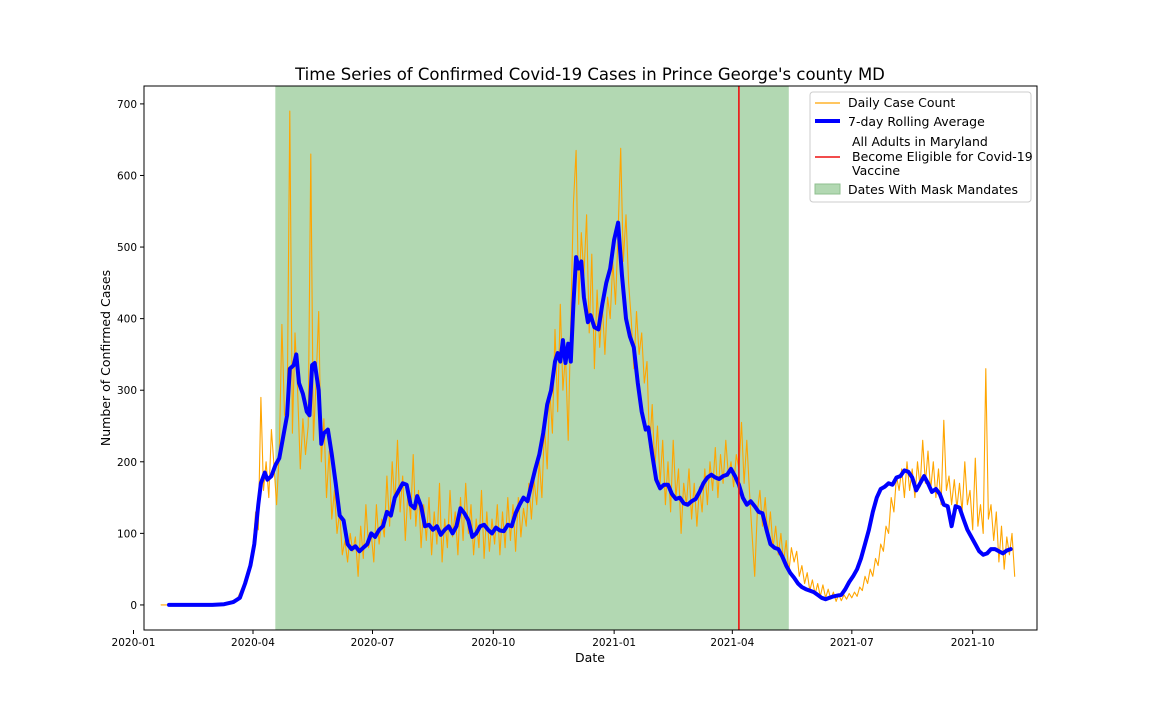 The image size is (1152, 720). Describe the element at coordinates (920, 141) in the screenshot. I see `legend-vaccine-label-line1: All Adults in Maryland` at that location.